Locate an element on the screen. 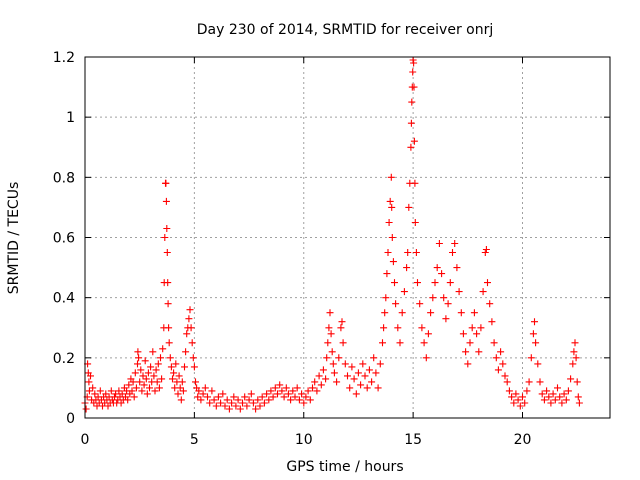 The width and height of the screenshot is (640, 480). y-tick-labels: 0 0.2 0.4 0.6 0.8 1 1.2 is located at coordinates (64, 238).